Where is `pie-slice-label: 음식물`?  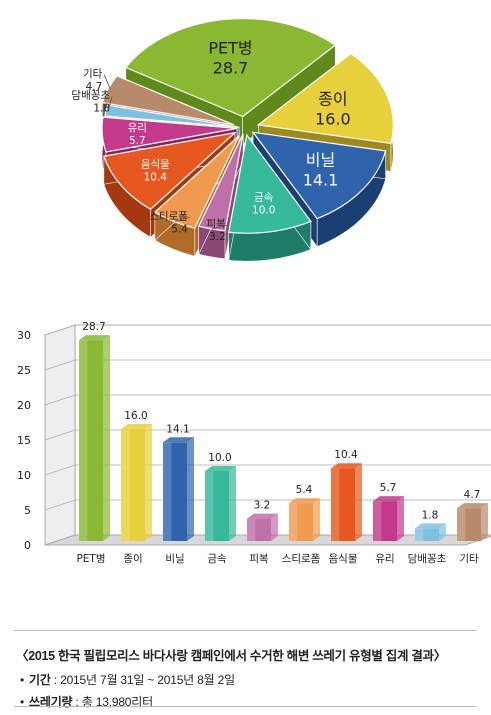
pie-slice-label: 음식물 is located at coordinates (155, 165).